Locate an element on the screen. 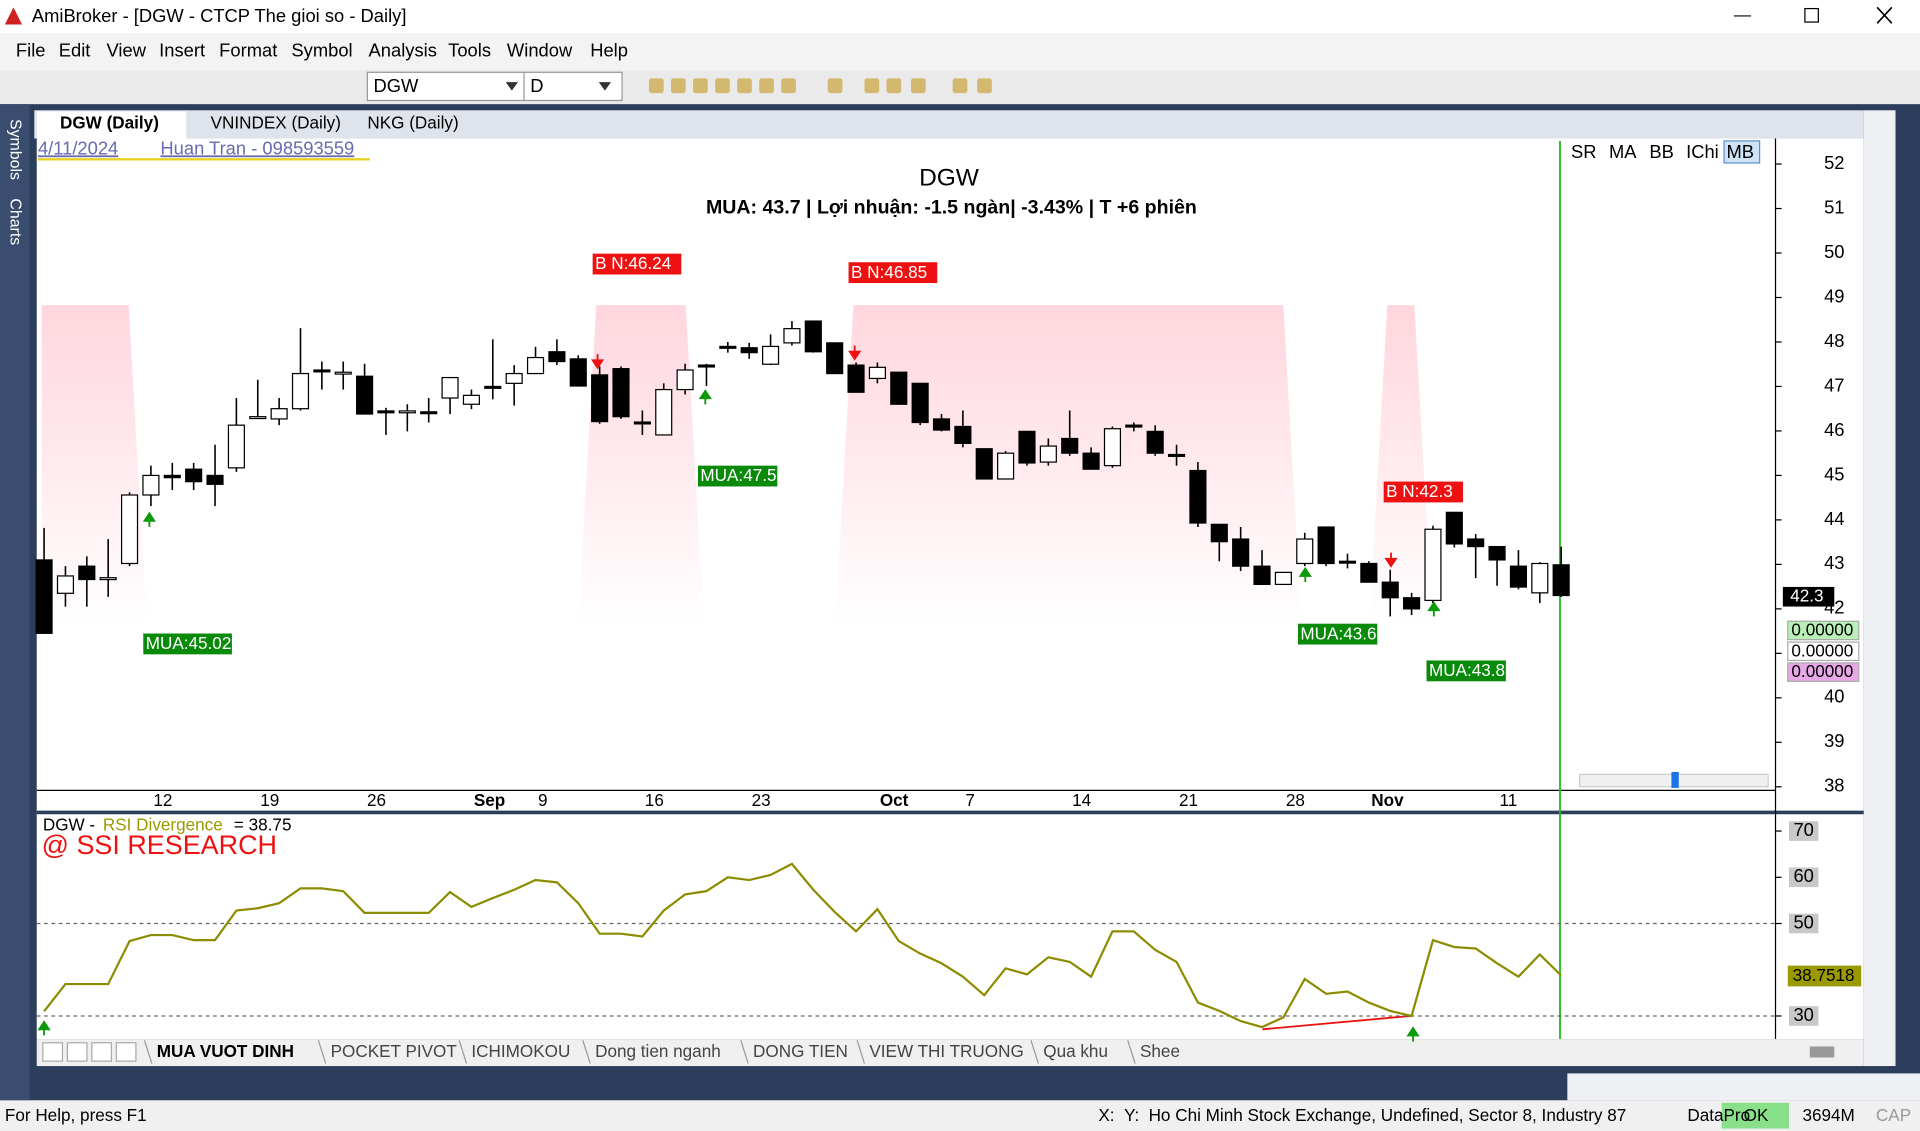  indicator-button: MB is located at coordinates (1741, 151).